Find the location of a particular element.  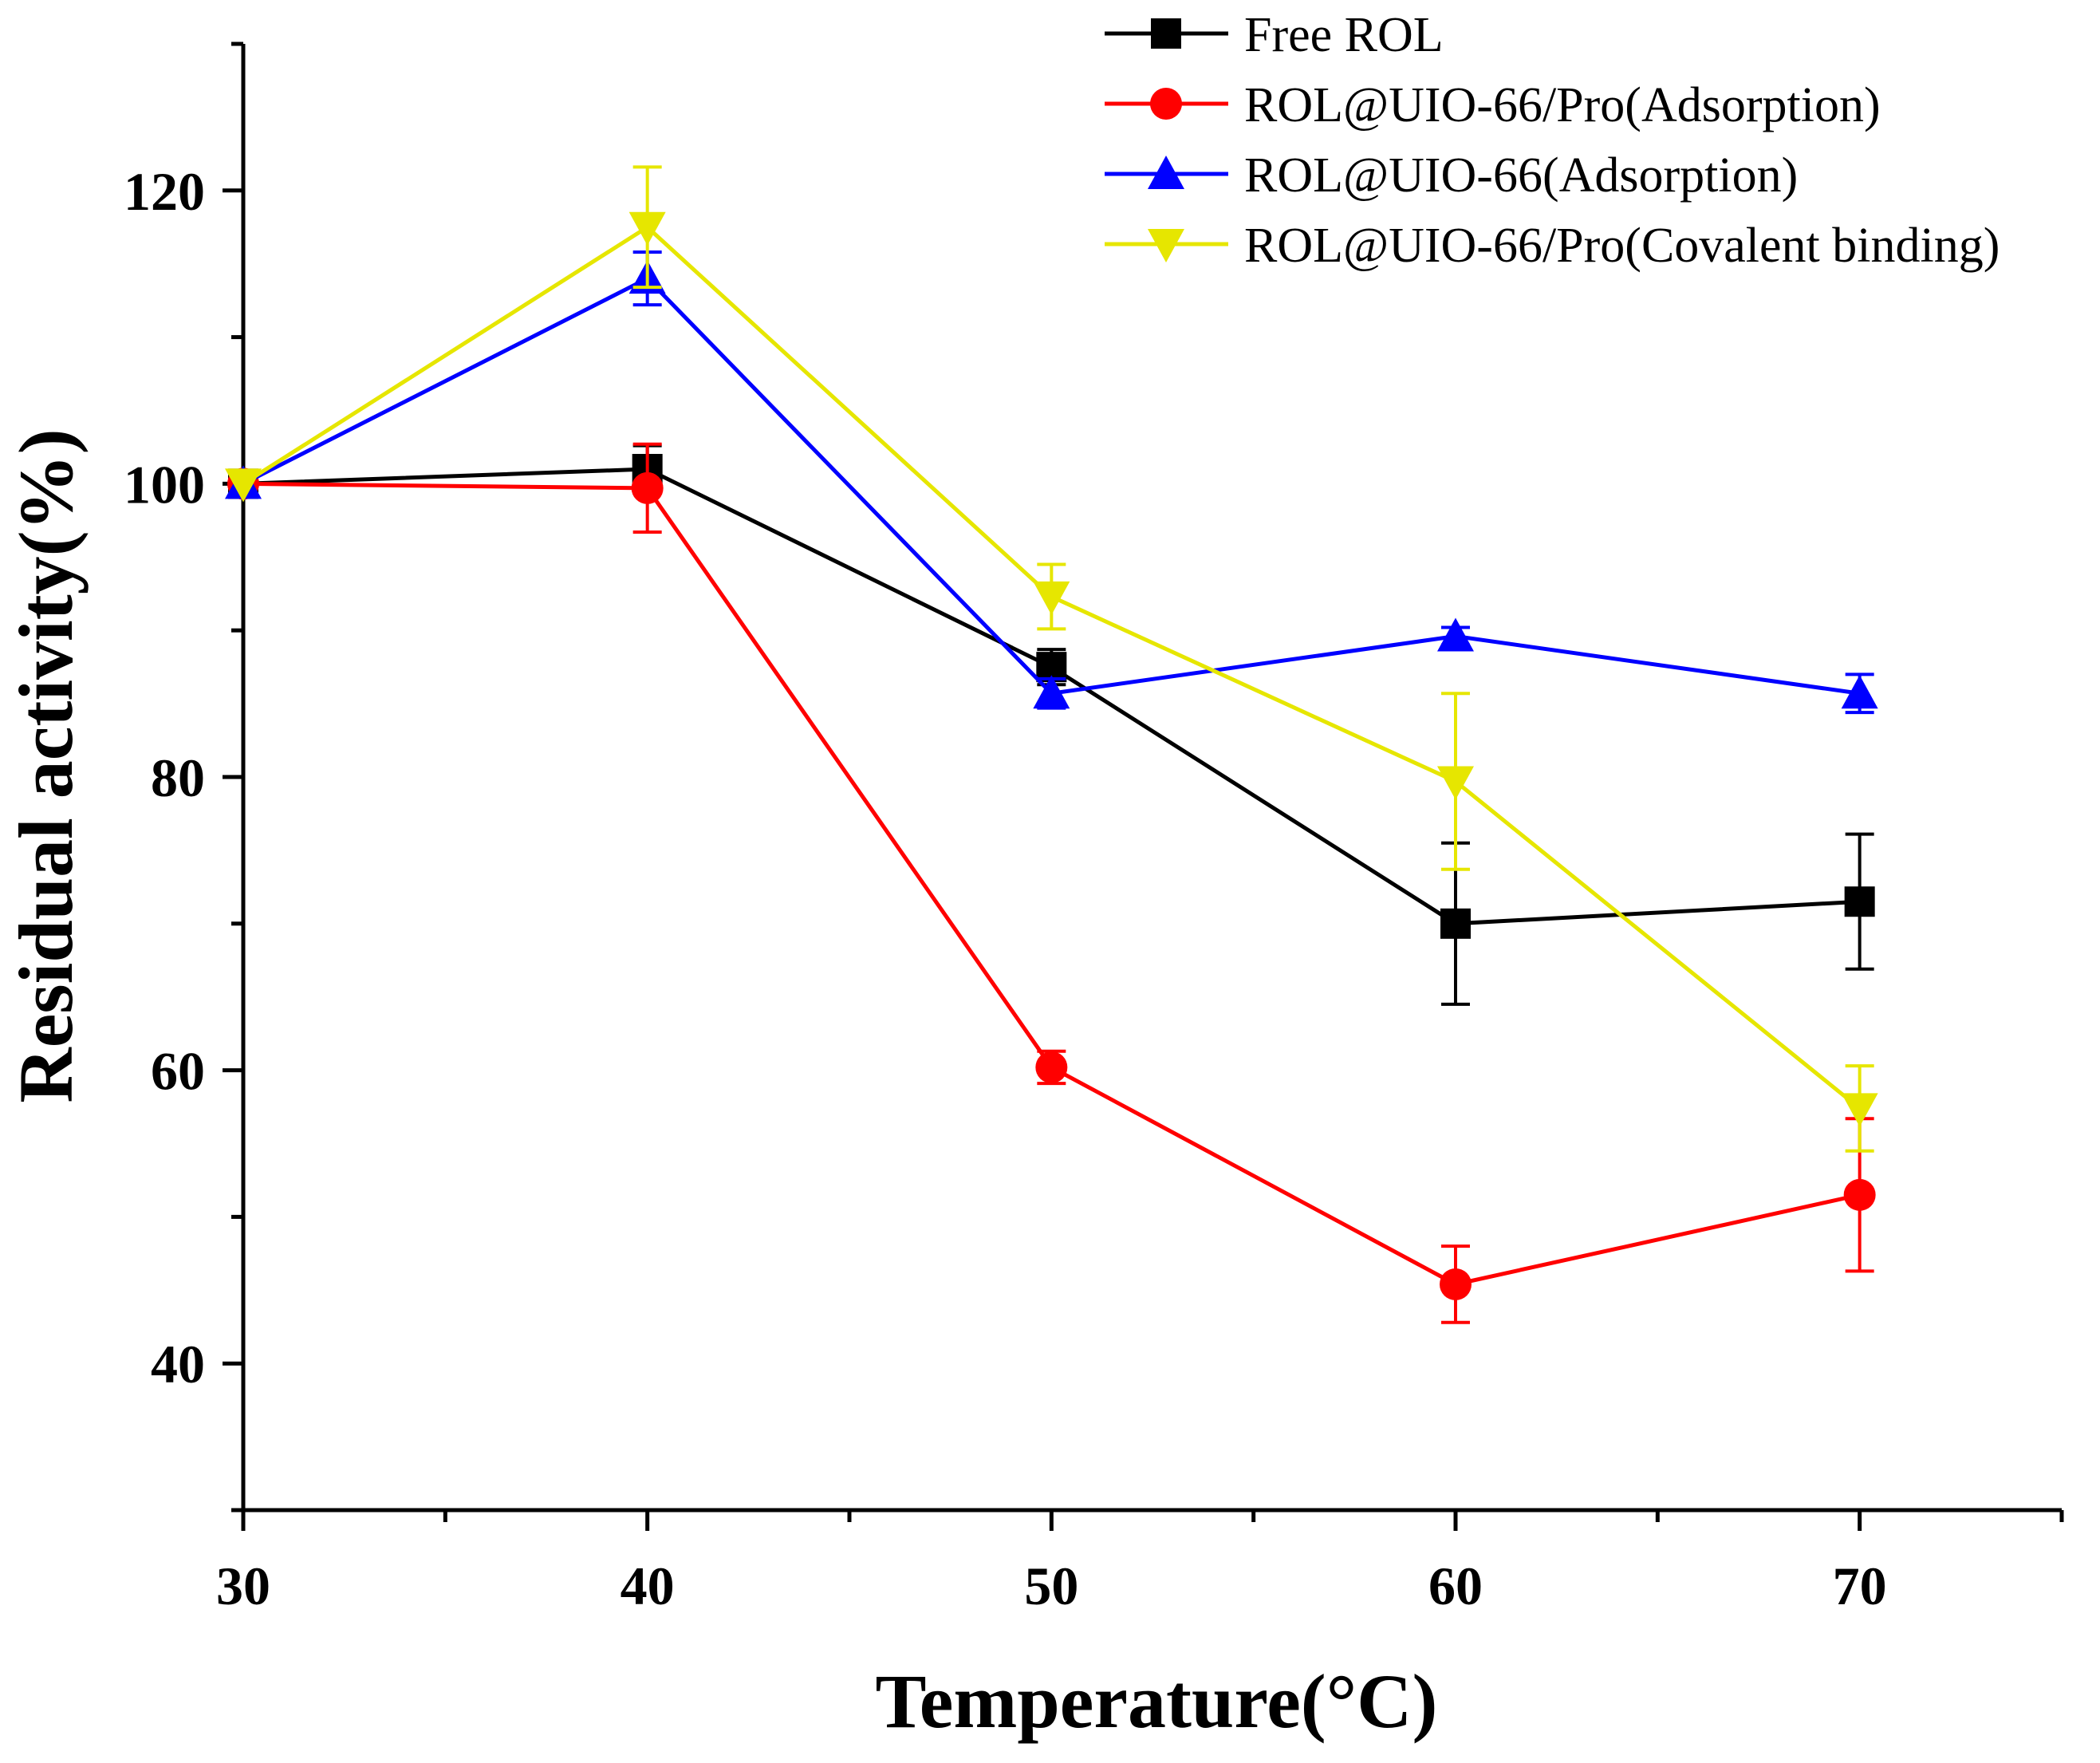

x-tick-label: 50 is located at coordinates (1051, 1586).